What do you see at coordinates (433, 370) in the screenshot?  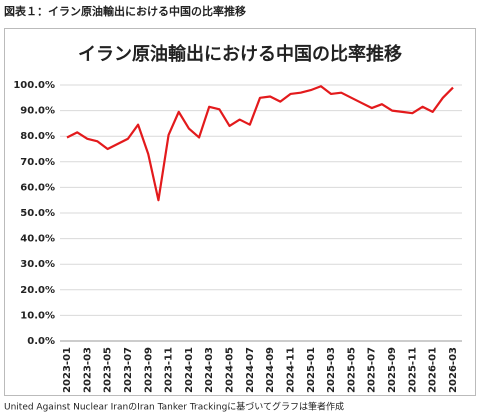 I see `x-tick-label: 2026-01` at bounding box center [433, 370].